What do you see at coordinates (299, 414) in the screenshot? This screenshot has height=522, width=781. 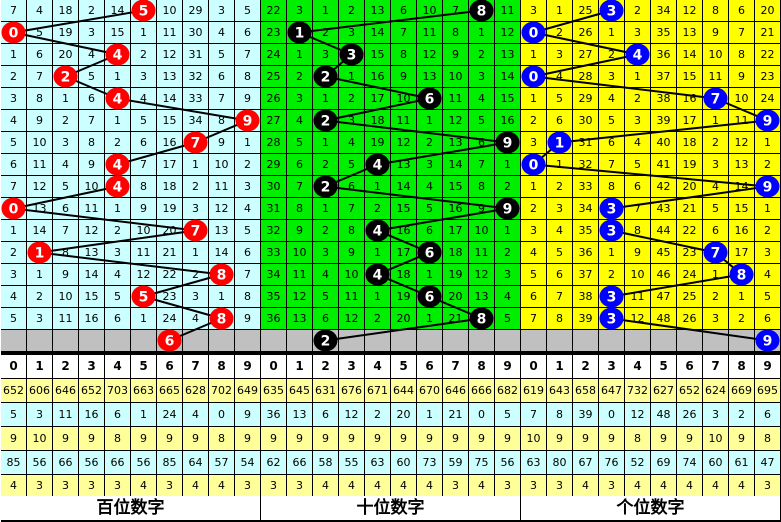 I see `stat-cell: 13` at bounding box center [299, 414].